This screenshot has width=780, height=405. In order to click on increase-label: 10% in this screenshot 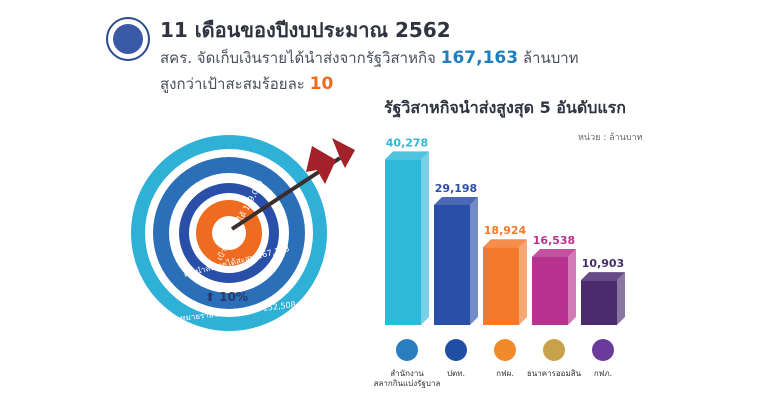, I will do `click(233, 297)`.